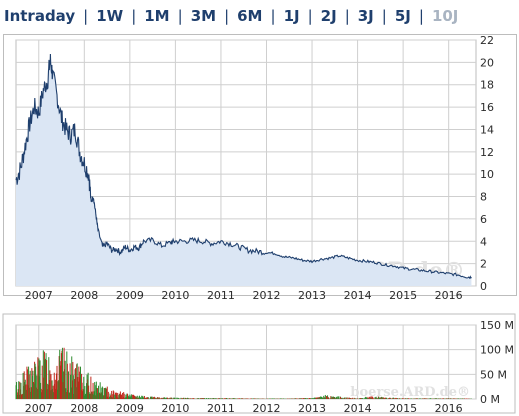  I want to click on price-y-tick-label: 4, so click(483, 241).